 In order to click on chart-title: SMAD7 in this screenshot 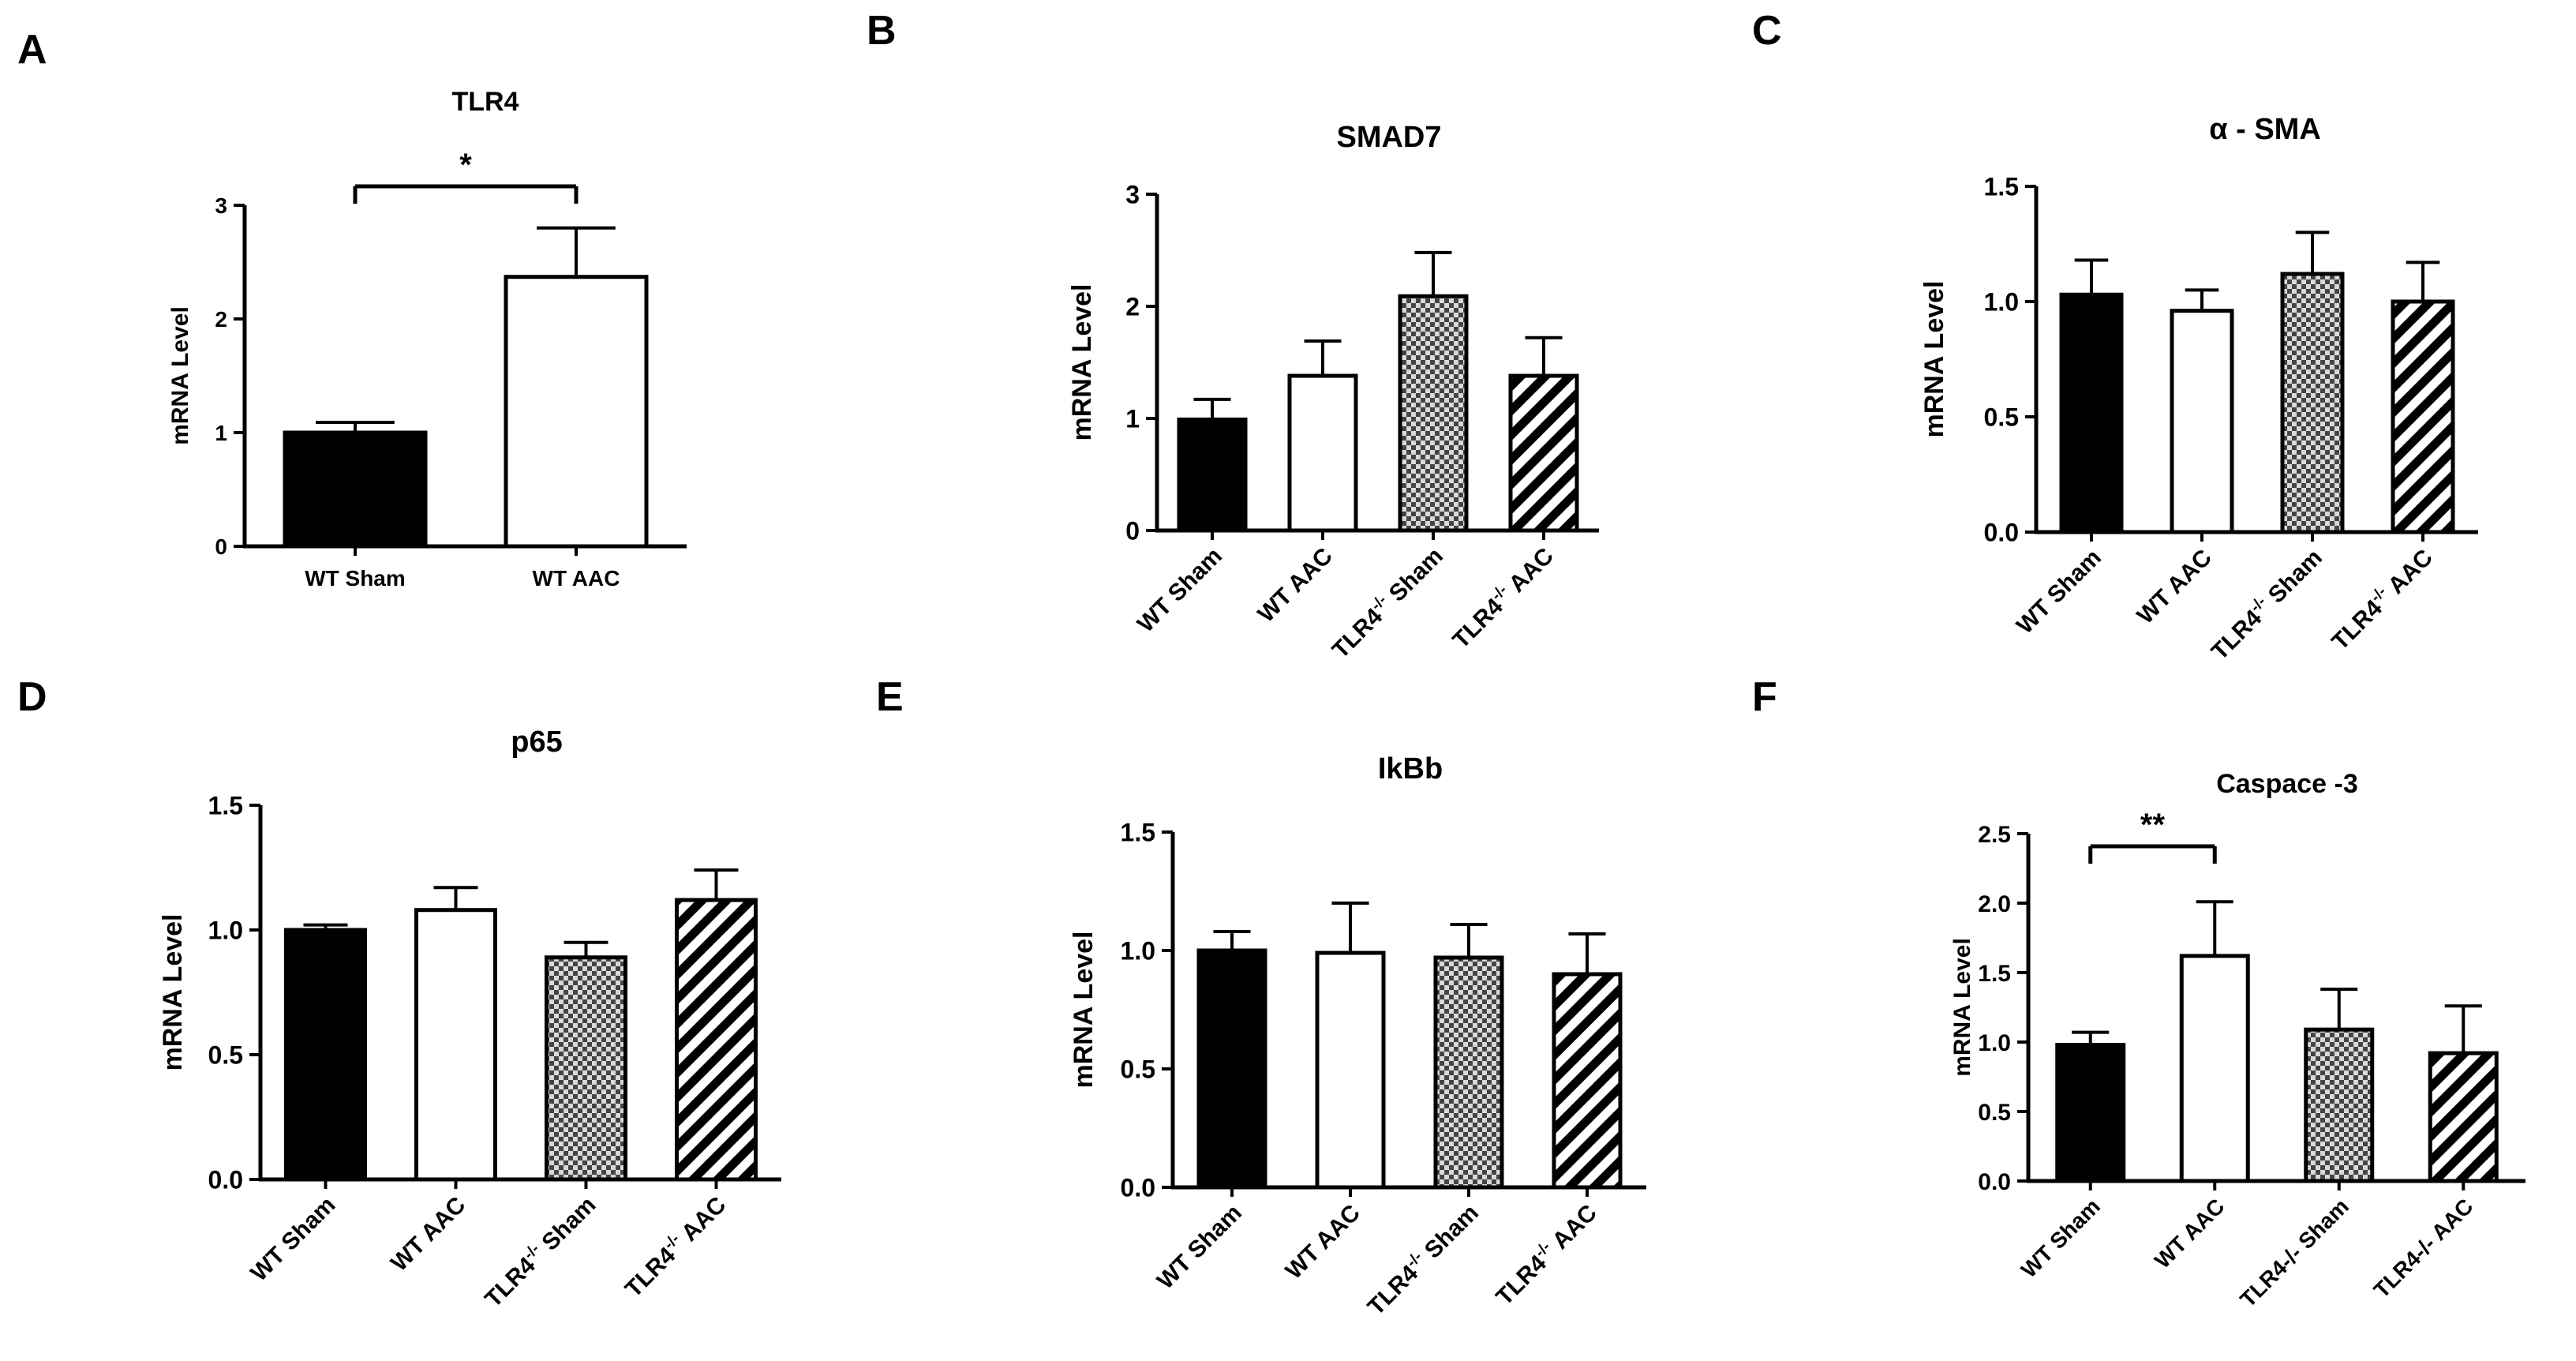, I will do `click(1388, 137)`.